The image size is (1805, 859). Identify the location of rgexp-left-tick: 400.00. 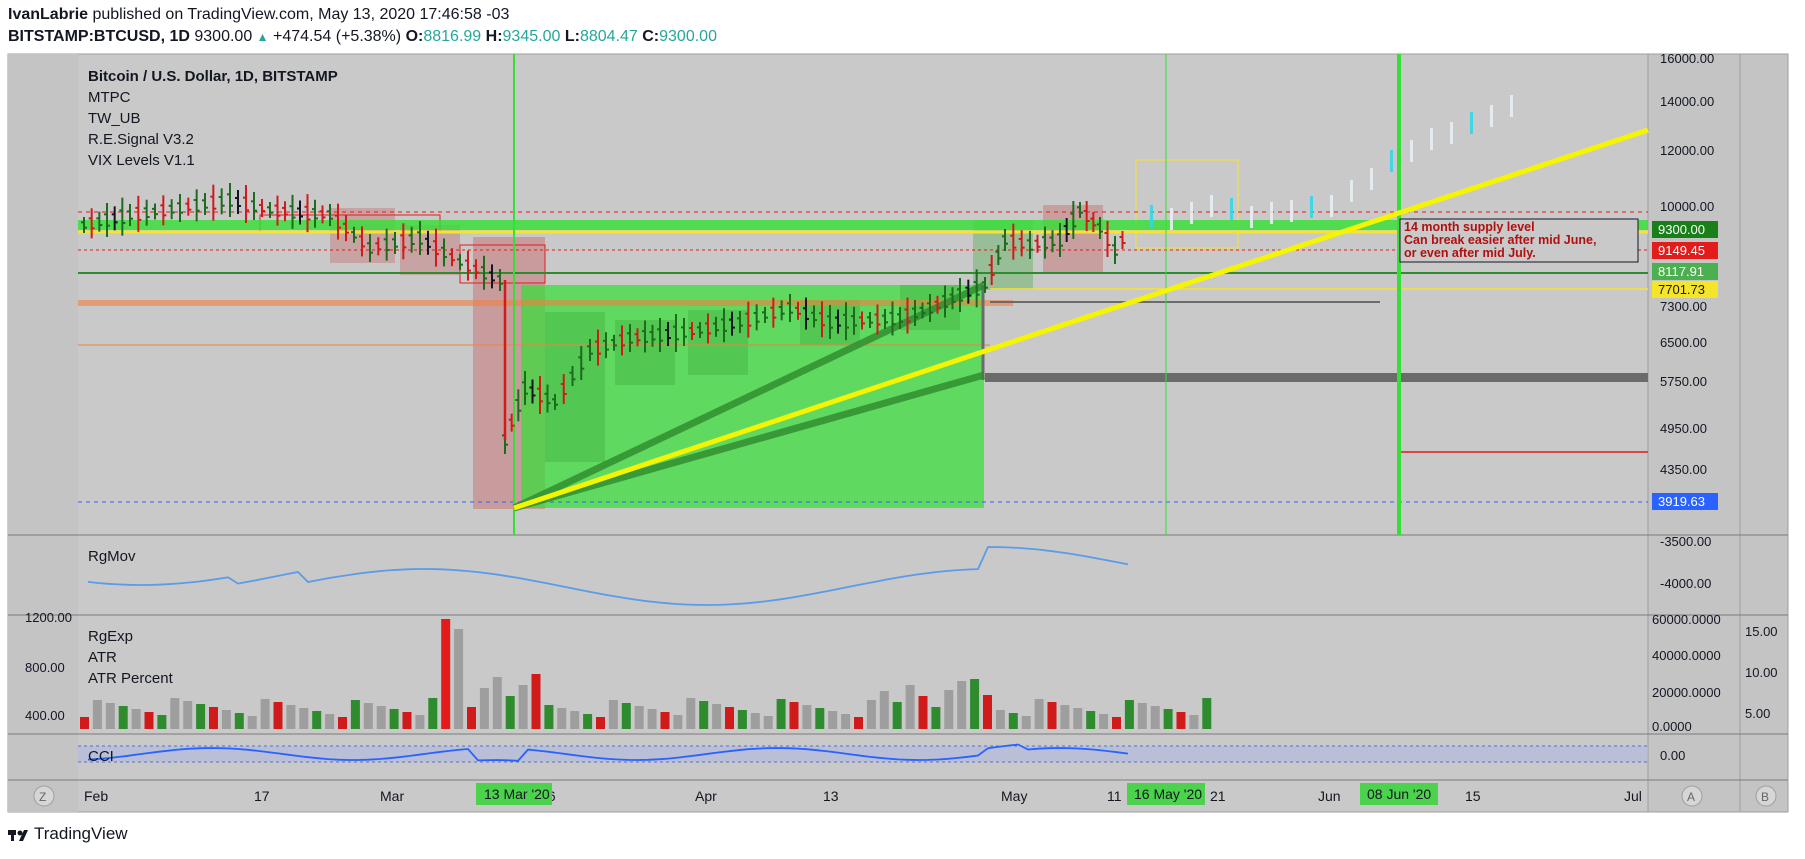
(45, 715).